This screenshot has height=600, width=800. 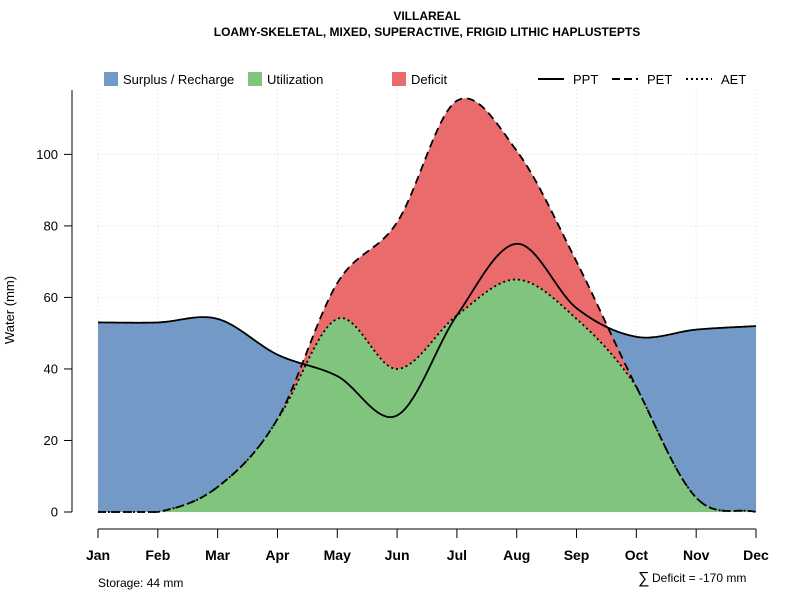 I want to click on x-tick-label: Dec, so click(x=756, y=555).